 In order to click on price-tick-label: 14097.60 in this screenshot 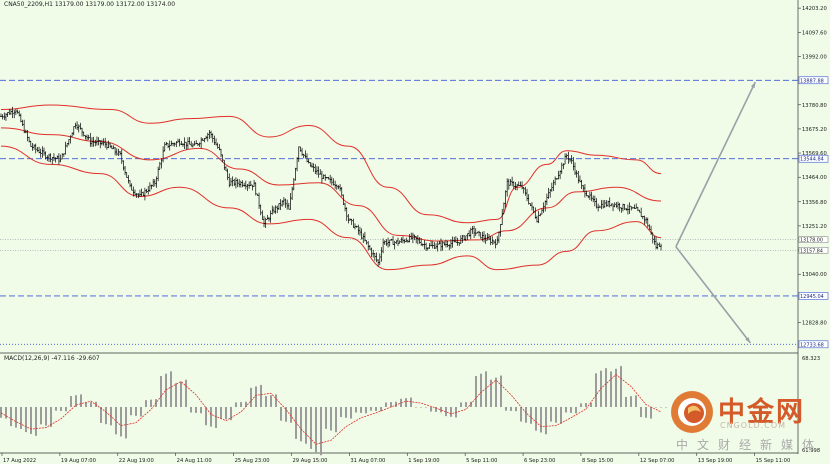, I will do `click(814, 33)`.